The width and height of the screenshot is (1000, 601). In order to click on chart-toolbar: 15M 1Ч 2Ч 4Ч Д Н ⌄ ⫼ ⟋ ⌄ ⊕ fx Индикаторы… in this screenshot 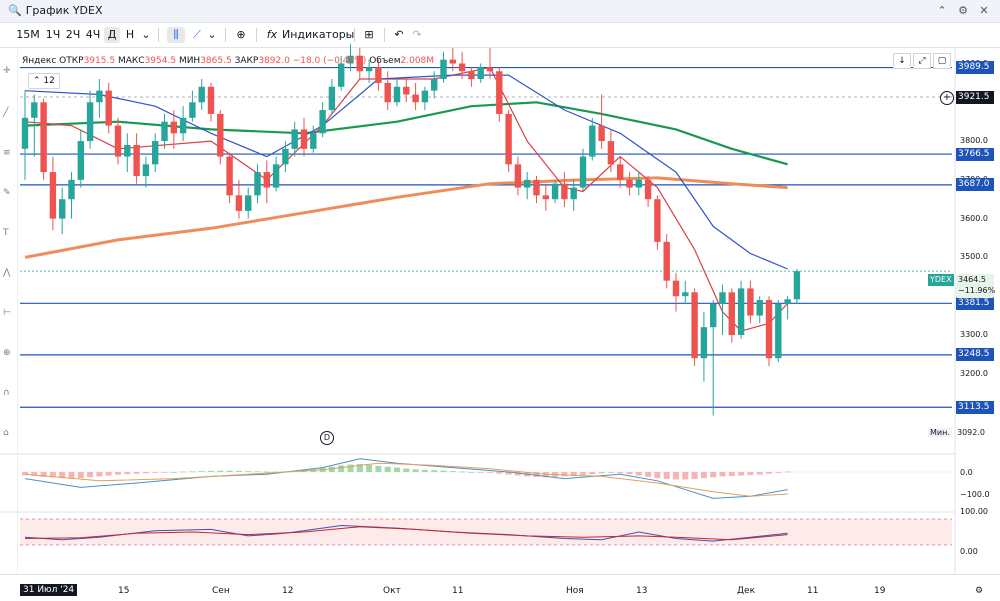, I will do `click(500, 35)`.